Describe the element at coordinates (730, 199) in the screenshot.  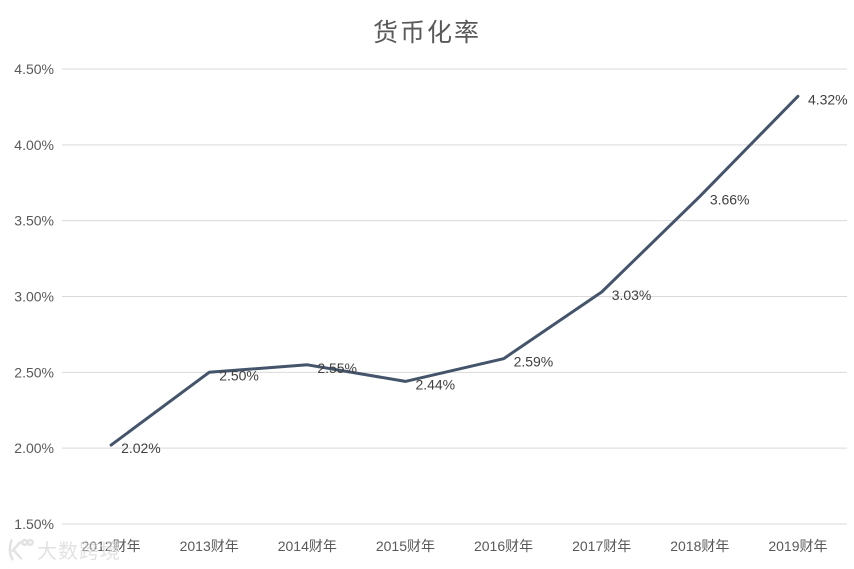
I see `data-point-label: 3.66%` at that location.